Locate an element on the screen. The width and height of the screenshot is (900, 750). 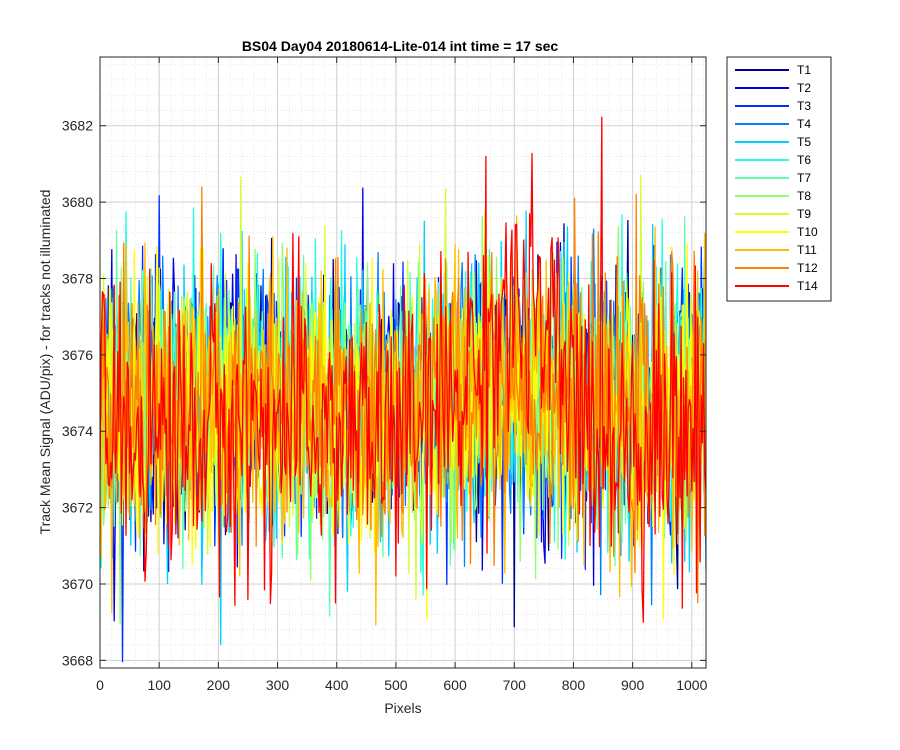
y-tick-label: 3668 is located at coordinates (77, 660).